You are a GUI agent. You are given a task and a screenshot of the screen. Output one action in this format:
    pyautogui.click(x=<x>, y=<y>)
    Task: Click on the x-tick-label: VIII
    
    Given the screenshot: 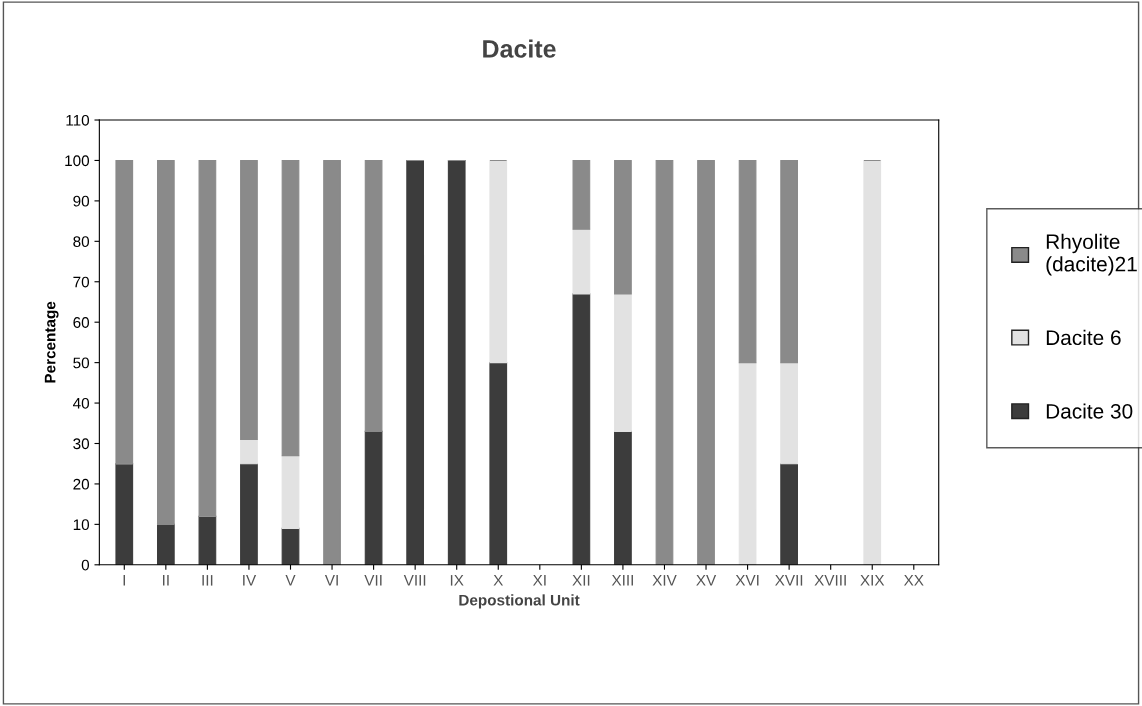 What is the action you would take?
    pyautogui.click(x=414, y=580)
    